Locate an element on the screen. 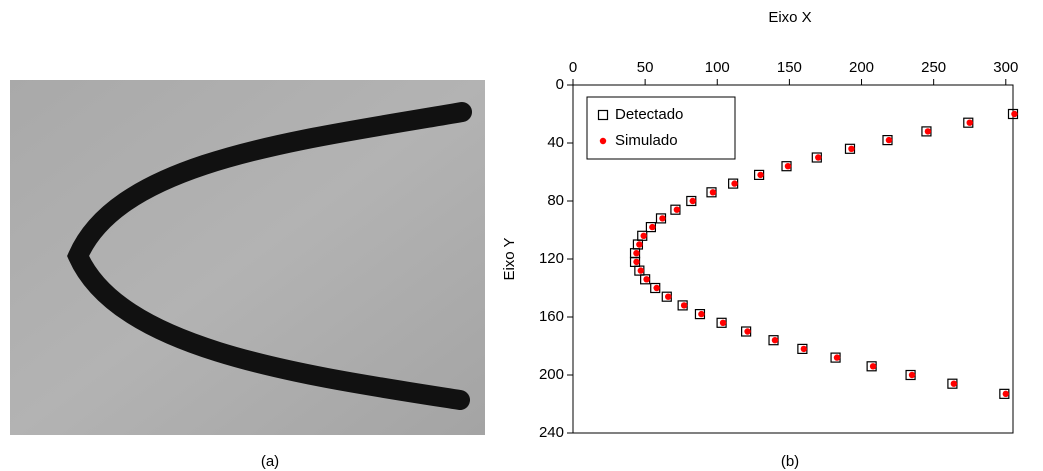 The width and height of the screenshot is (1043, 471). y-tick-label: 160 is located at coordinates (551, 316).